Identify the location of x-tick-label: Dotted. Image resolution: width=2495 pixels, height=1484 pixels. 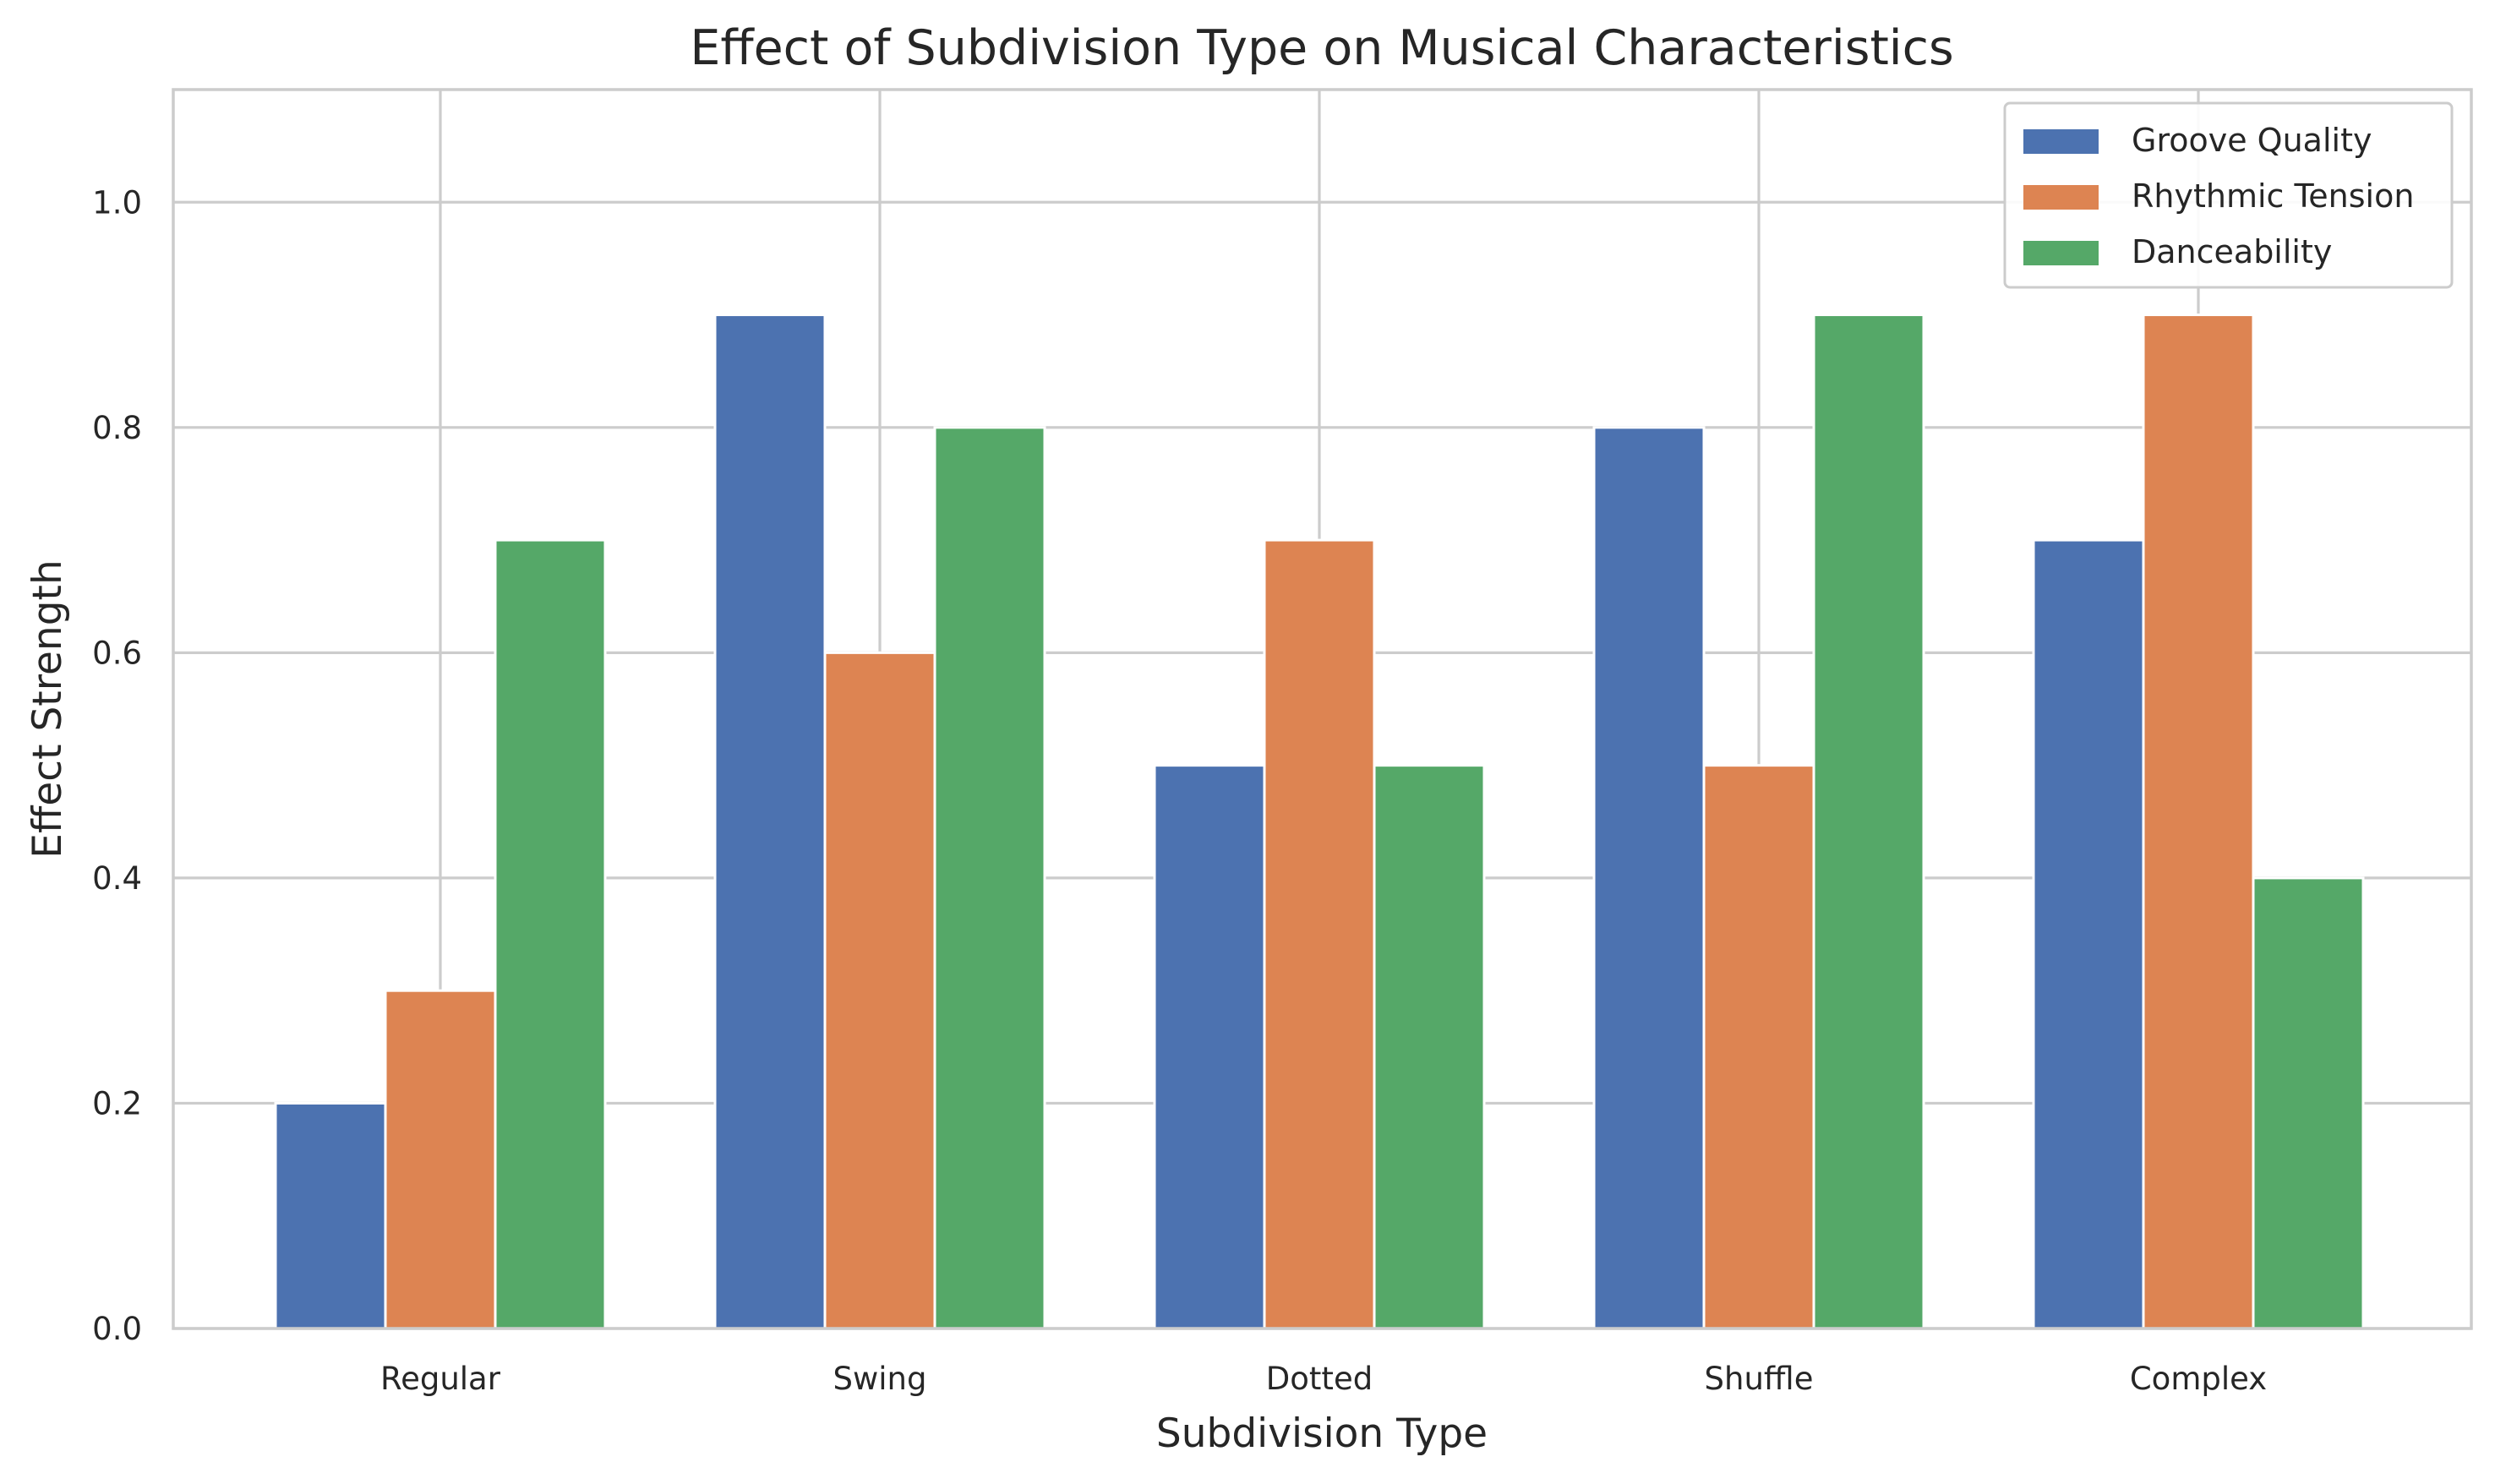
(1319, 1379).